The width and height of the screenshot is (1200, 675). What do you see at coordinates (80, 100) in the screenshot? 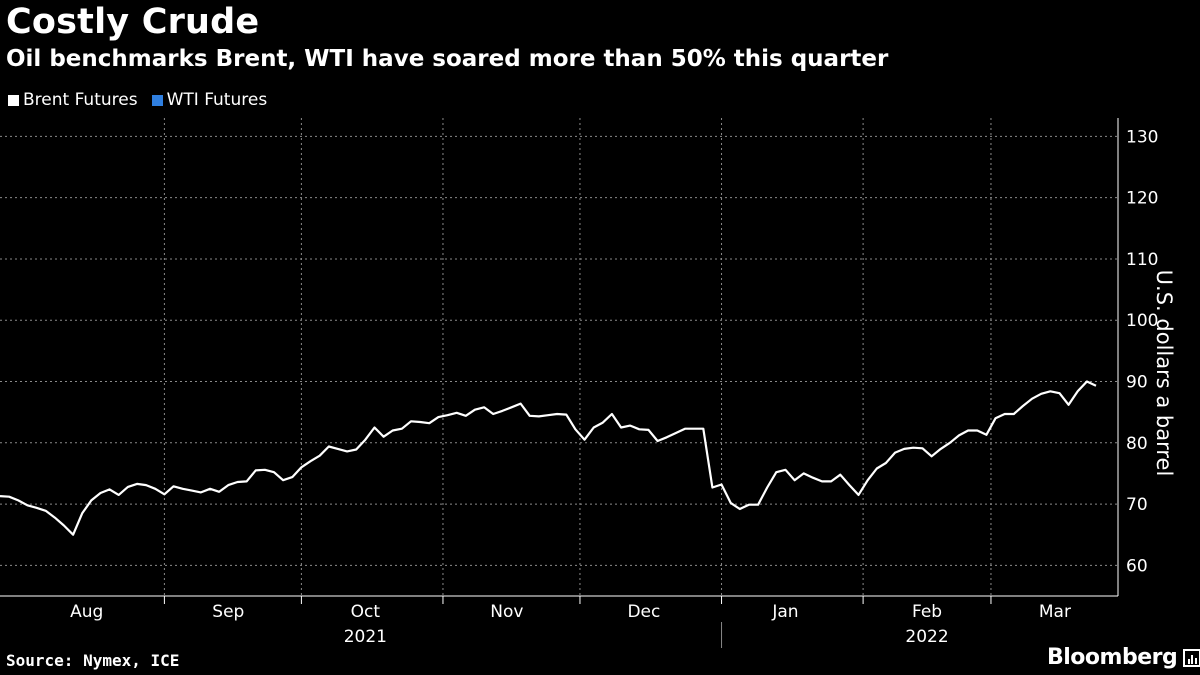
I see `legend-label-brent: Brent Futures` at bounding box center [80, 100].